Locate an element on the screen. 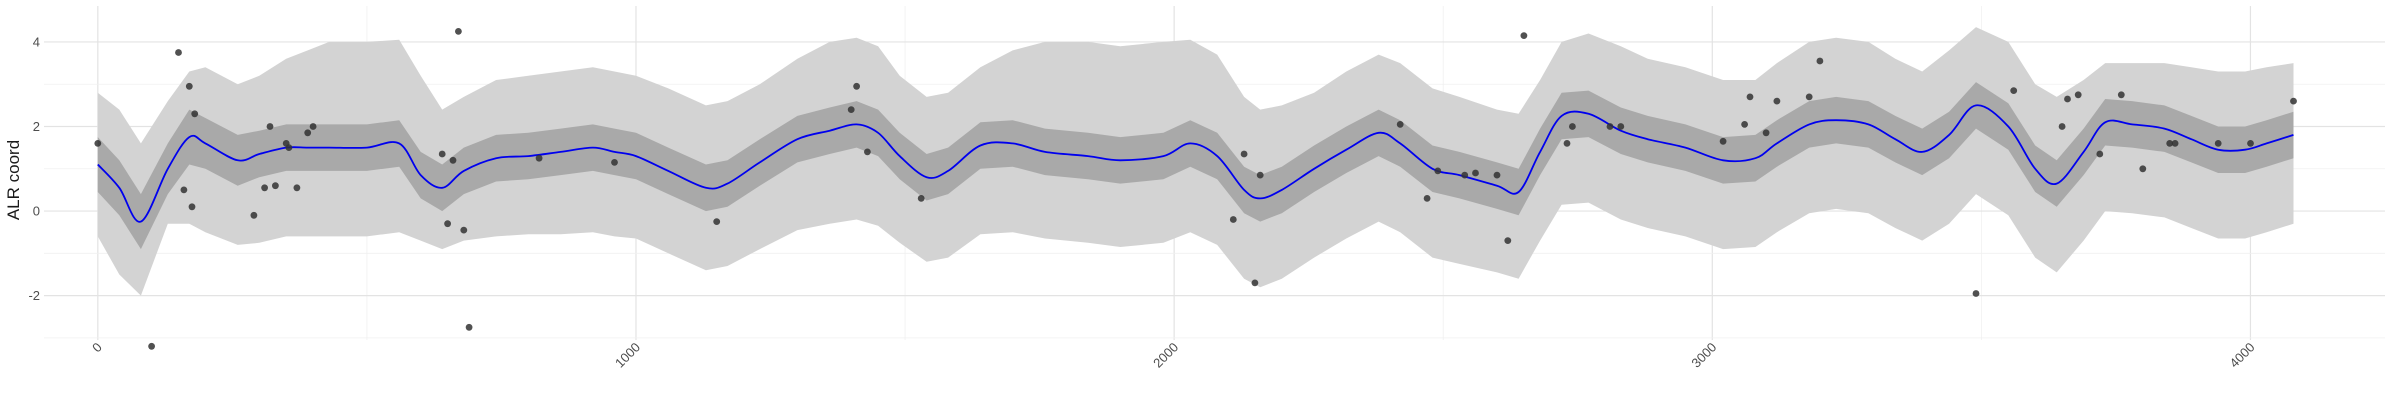 This screenshot has width=2400, height=400. x-tick-label: 2000 is located at coordinates (1165, 355).